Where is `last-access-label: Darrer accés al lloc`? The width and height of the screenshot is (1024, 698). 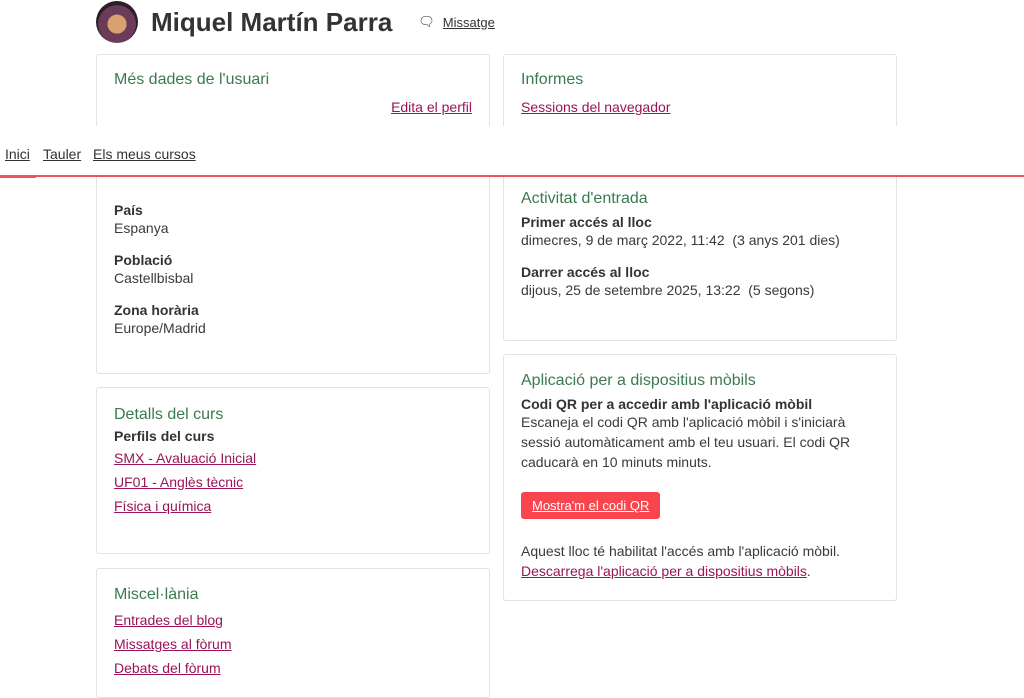 last-access-label: Darrer accés al lloc is located at coordinates (585, 272).